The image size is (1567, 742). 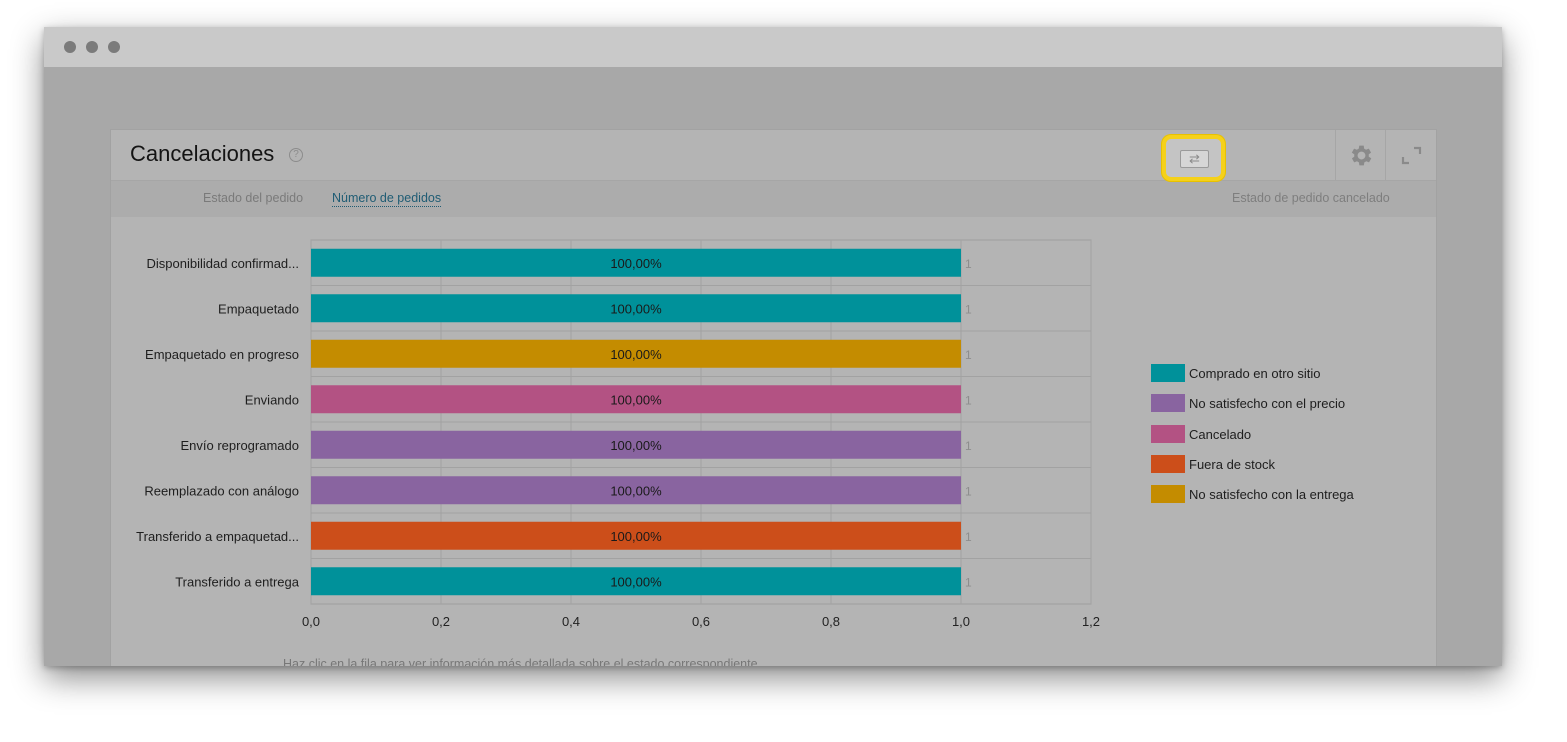 What do you see at coordinates (237, 581) in the screenshot?
I see `category-label: Transferido a entrega` at bounding box center [237, 581].